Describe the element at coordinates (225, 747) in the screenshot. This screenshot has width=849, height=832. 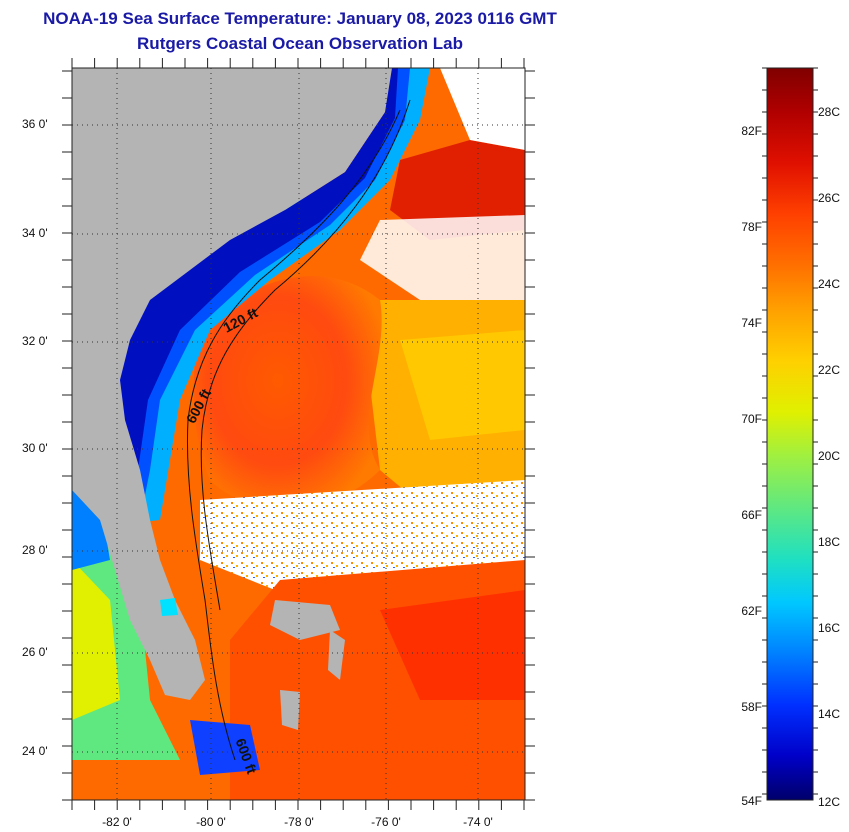
I see `bank-blue` at that location.